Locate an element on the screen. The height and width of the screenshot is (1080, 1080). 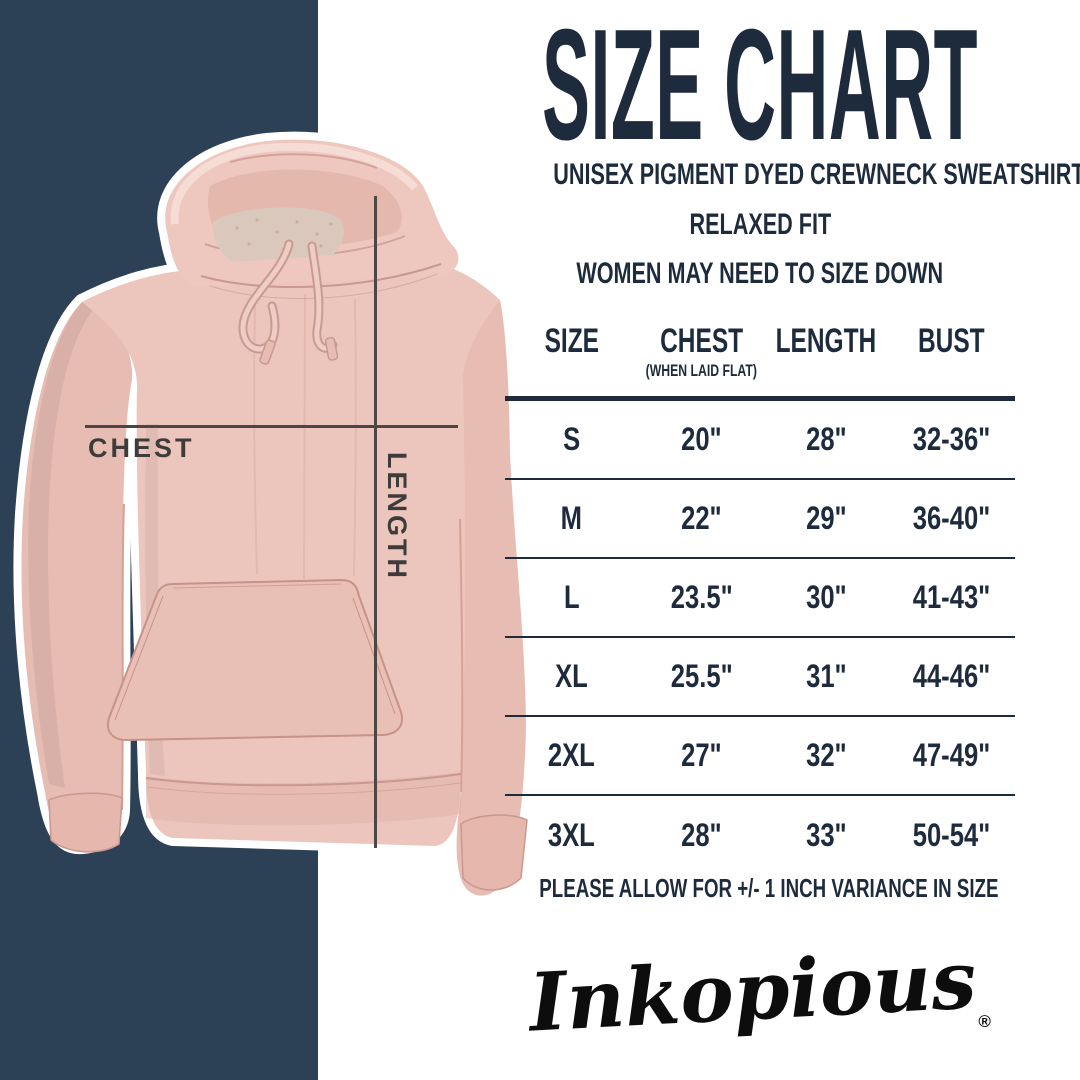
table-row-m: M 22" 29" 36-40" is located at coordinates (760, 519).